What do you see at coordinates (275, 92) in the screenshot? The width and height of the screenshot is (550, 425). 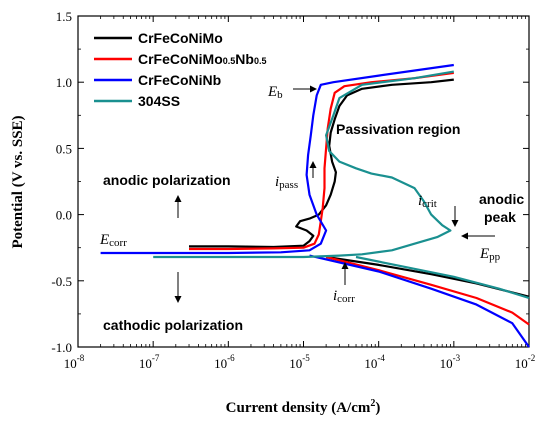 I see `eb-label: Eb` at bounding box center [275, 92].